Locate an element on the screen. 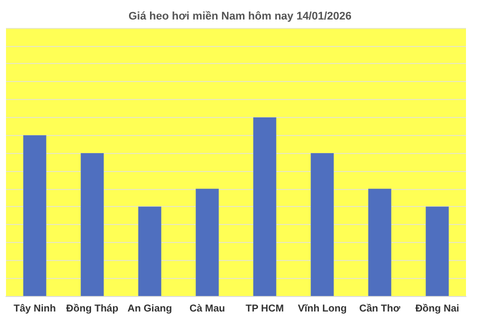 The image size is (480, 320). x-tick-label: Cà Mau is located at coordinates (207, 309).